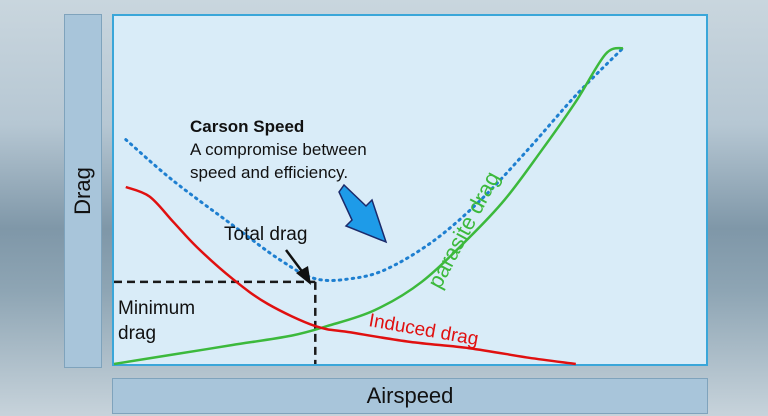 The width and height of the screenshot is (768, 416). Describe the element at coordinates (363, 213) in the screenshot. I see `carson-speed-arrow-icon` at that location.